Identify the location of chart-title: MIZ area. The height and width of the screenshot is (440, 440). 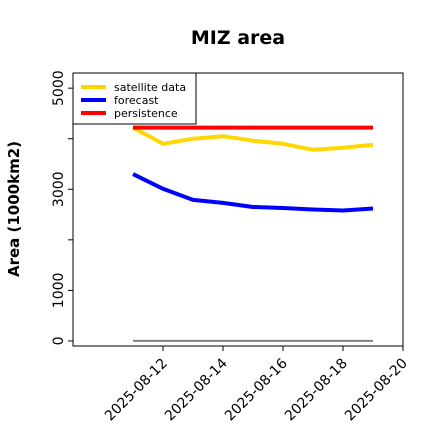
(238, 38).